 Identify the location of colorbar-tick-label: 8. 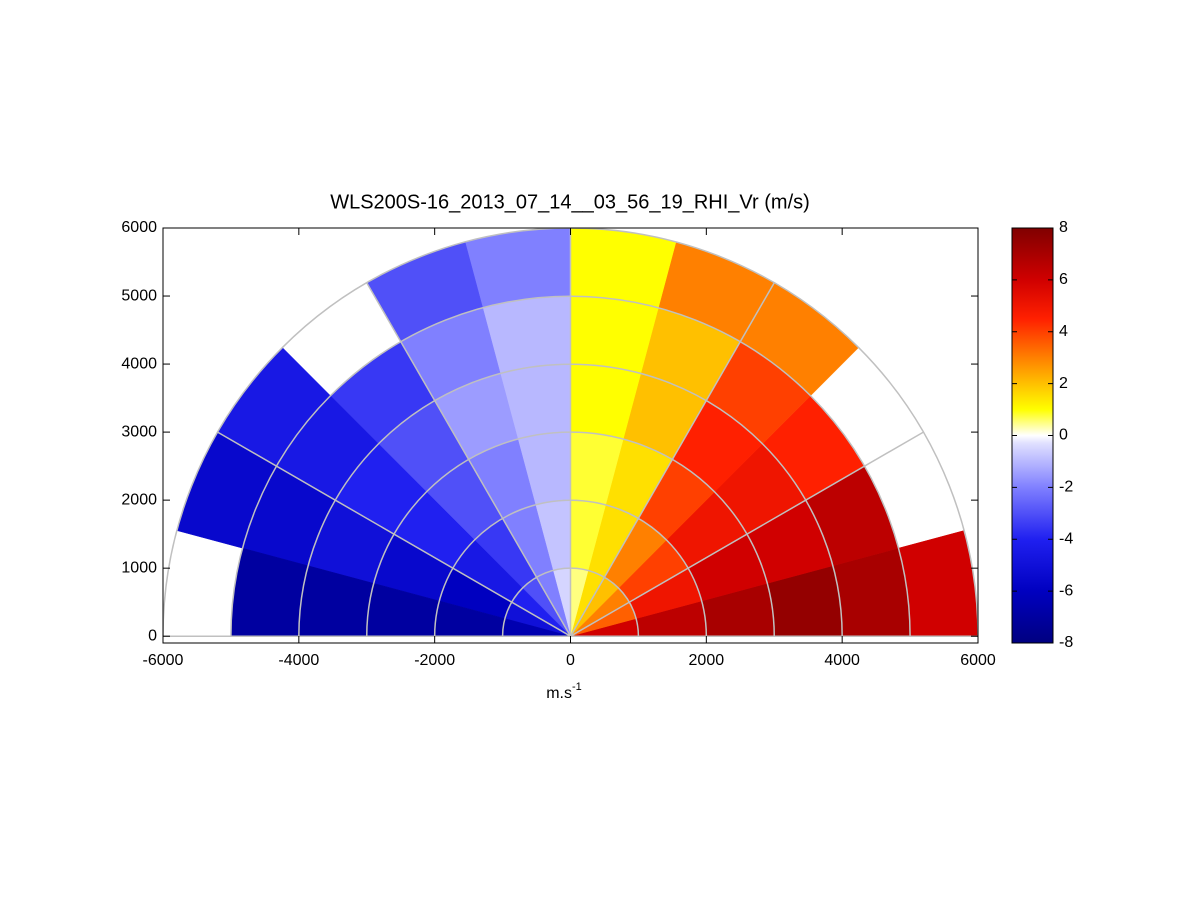
(1063, 227).